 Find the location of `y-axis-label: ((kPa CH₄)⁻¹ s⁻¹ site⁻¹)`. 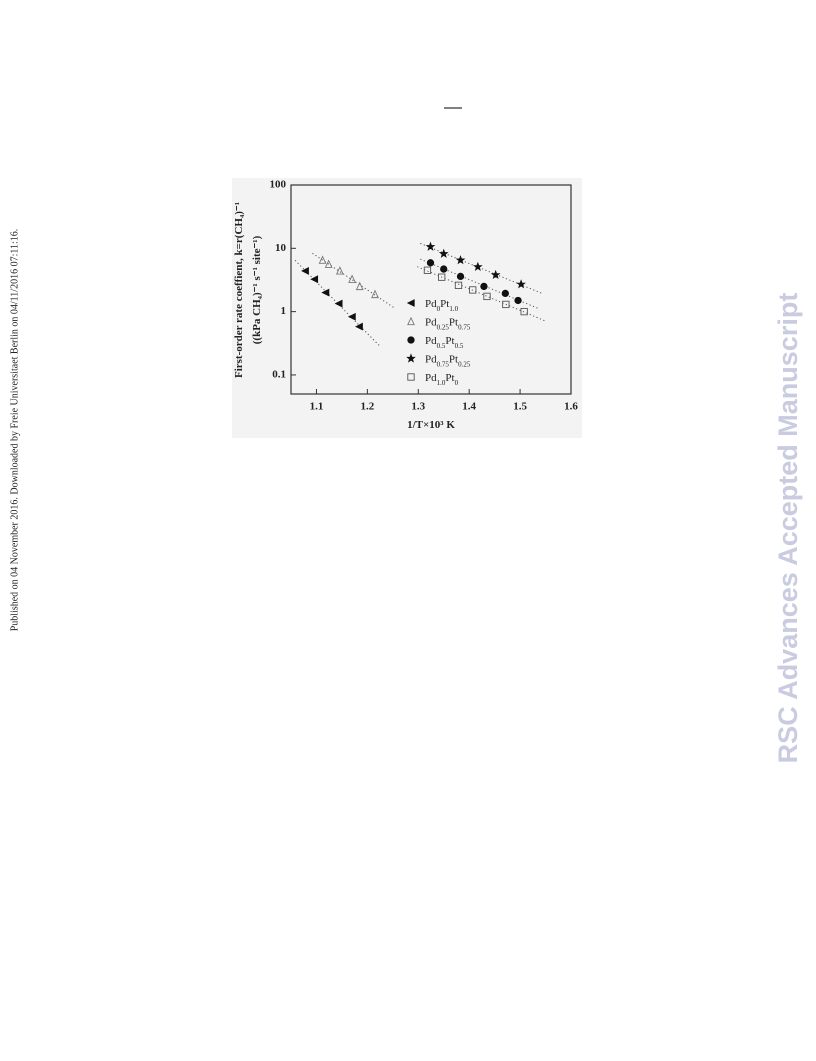

y-axis-label: ((kPa CH₄)⁻¹ s⁻¹ site⁻¹) is located at coordinates (257, 289).